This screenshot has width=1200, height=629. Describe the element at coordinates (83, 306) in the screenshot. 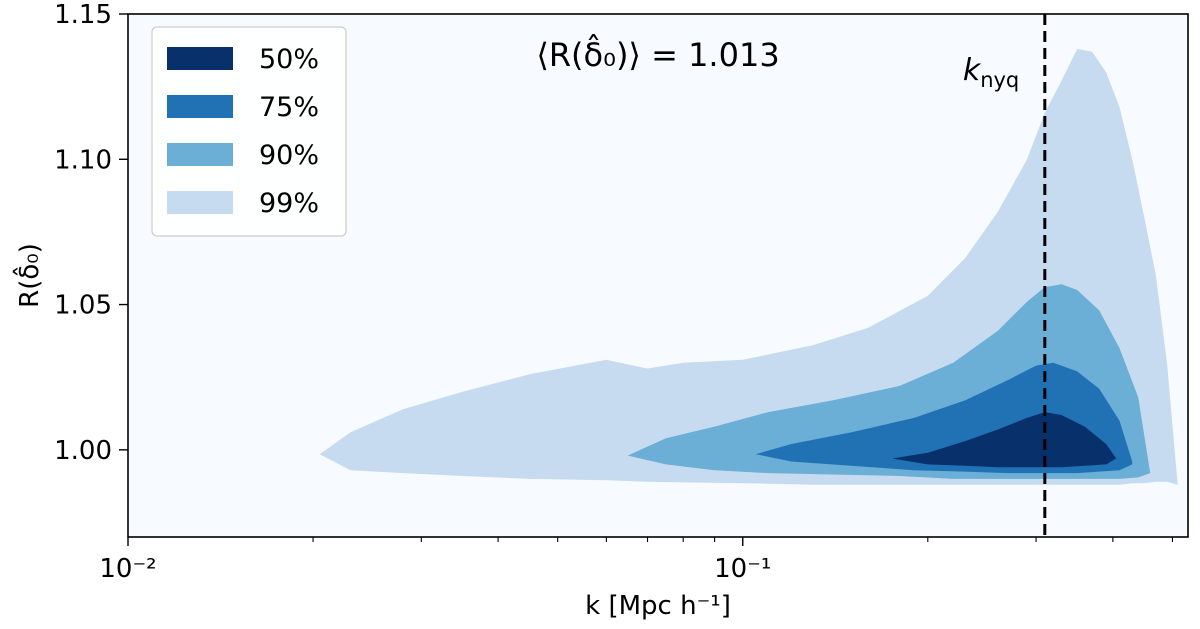

I see `y-tick-label: 1.05` at that location.